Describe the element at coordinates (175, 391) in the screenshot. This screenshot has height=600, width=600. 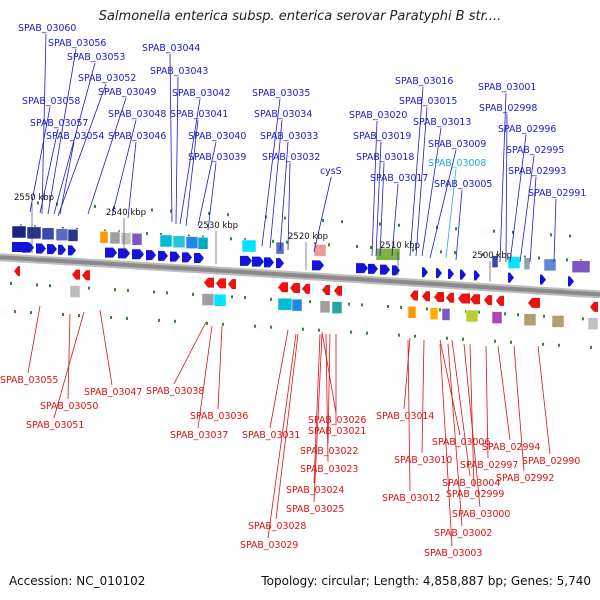
I see `reverse-gene-label: SPAB_03038` at that location.